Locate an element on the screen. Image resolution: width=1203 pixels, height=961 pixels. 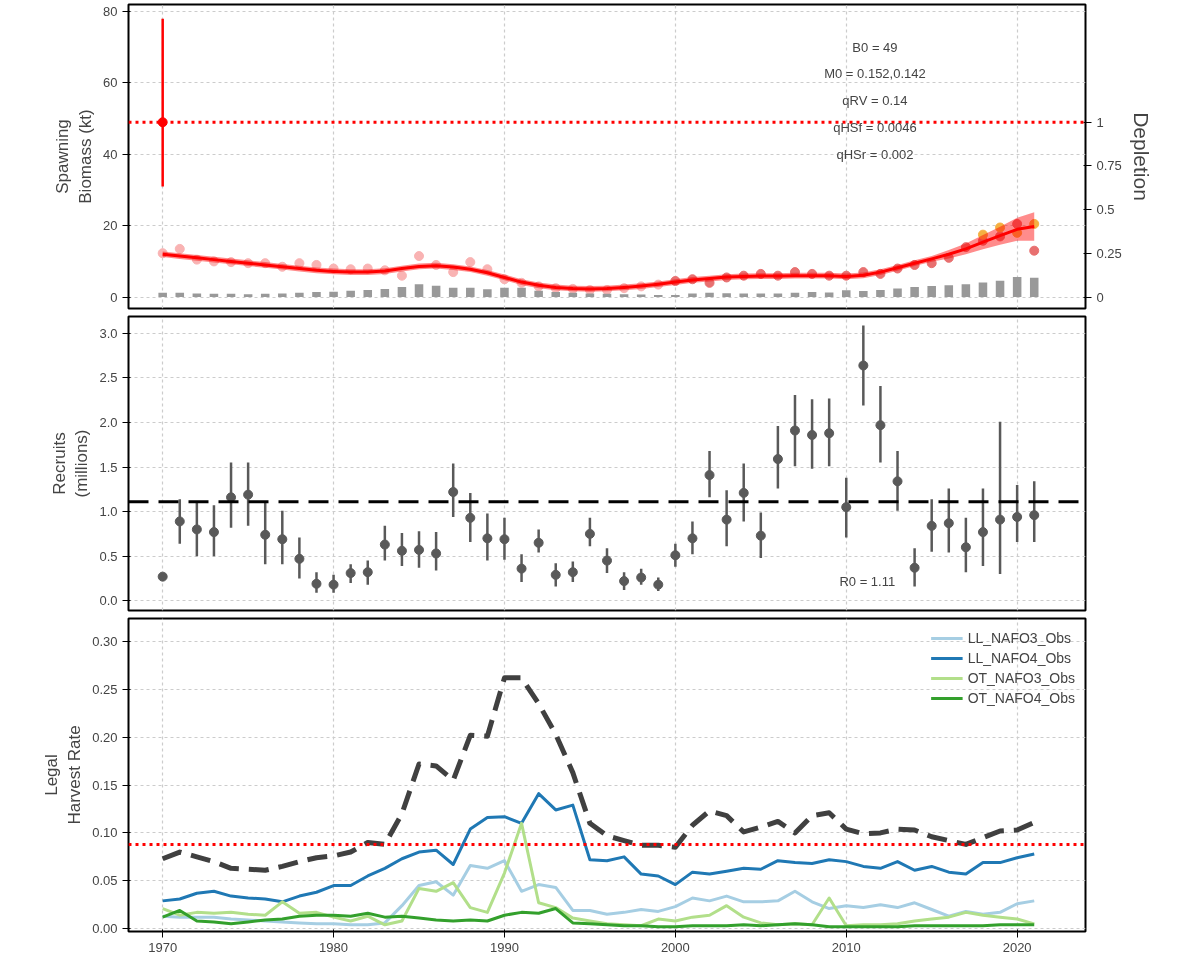
annotation: B0 = 49 is located at coordinates (875, 47).